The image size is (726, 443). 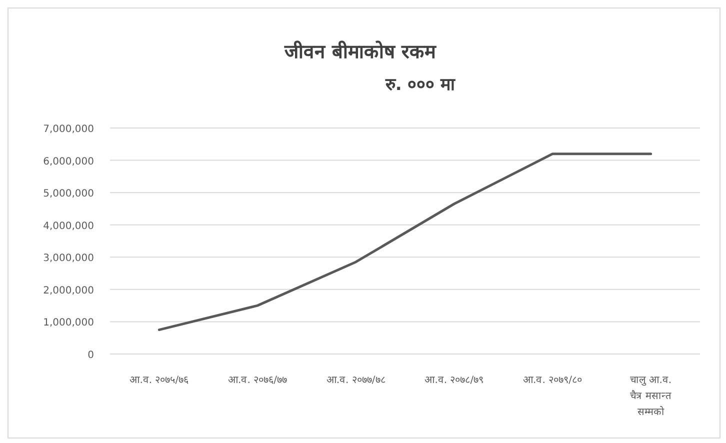 What do you see at coordinates (257, 380) in the screenshot?
I see `x-tick-label: आ.व. २०७६/७७` at bounding box center [257, 380].